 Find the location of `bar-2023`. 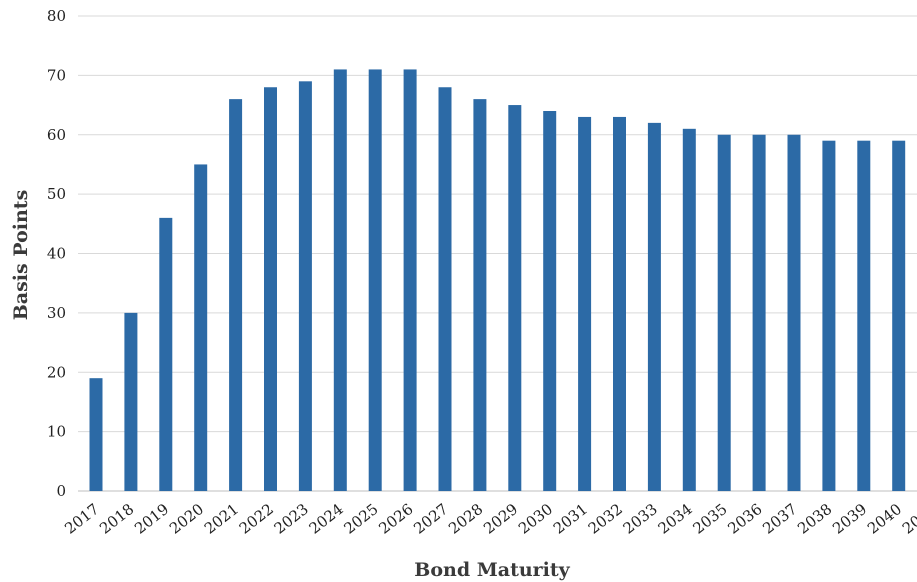

bar-2023 is located at coordinates (305, 286).